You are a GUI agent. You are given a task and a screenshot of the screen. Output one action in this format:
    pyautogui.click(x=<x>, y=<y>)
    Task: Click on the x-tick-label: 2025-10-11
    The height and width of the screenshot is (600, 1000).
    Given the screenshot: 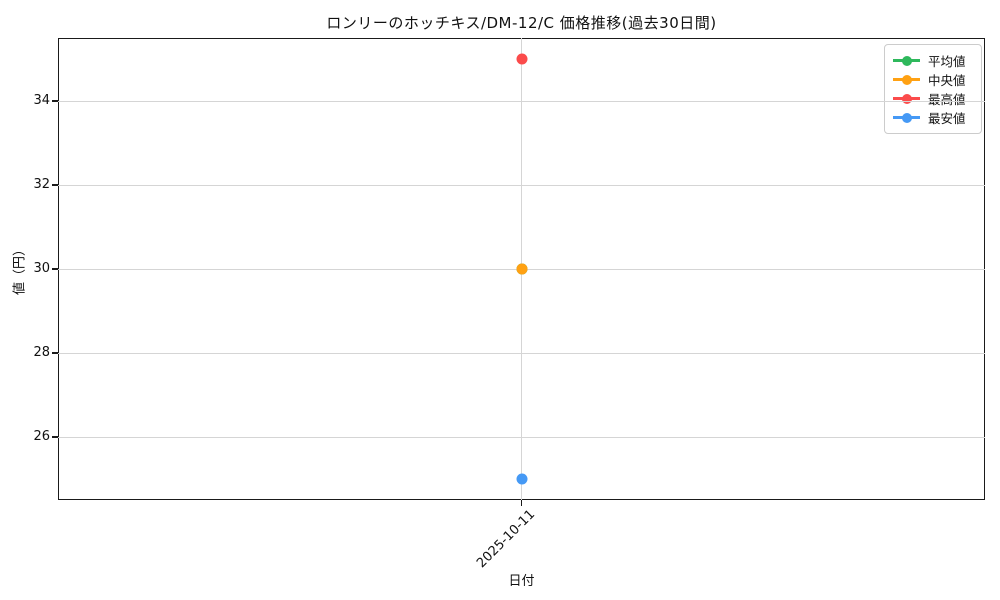 What is the action you would take?
    pyautogui.click(x=506, y=539)
    